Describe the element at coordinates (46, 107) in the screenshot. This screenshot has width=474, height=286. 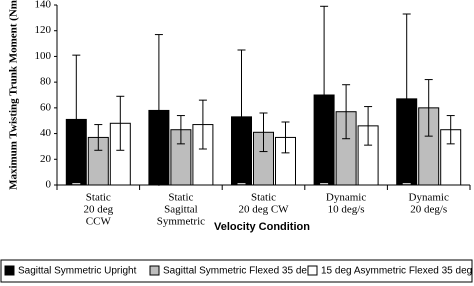
I see `y-tick-label: 60` at that location.